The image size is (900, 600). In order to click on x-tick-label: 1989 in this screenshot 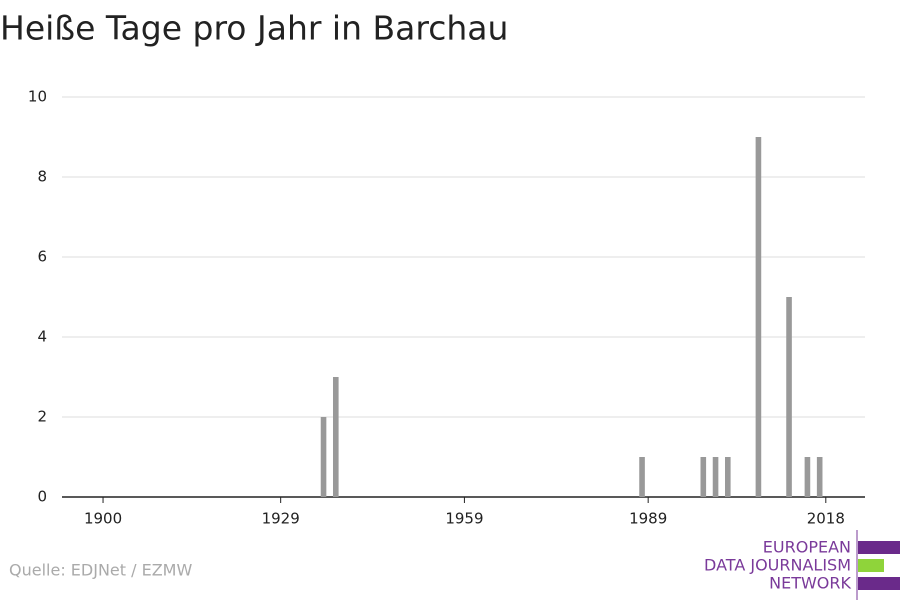, I will do `click(648, 519)`.